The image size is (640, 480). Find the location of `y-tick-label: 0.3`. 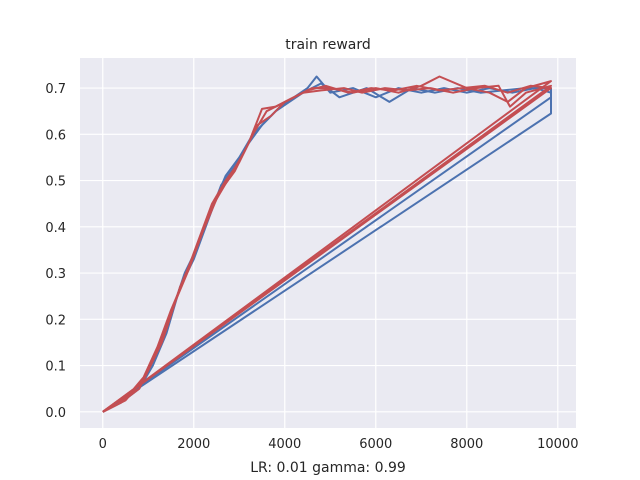

y-tick-label: 0.3 is located at coordinates (55, 274).